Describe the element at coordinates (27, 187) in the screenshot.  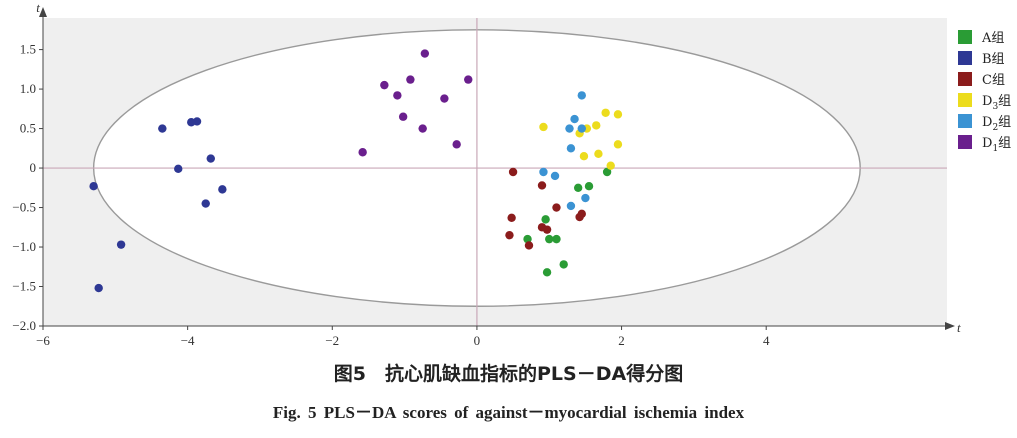
I see `y-ticks: 1.5 1.0 0.5 0 −0.5 −1.0 −1.5 −2.0` at that location.